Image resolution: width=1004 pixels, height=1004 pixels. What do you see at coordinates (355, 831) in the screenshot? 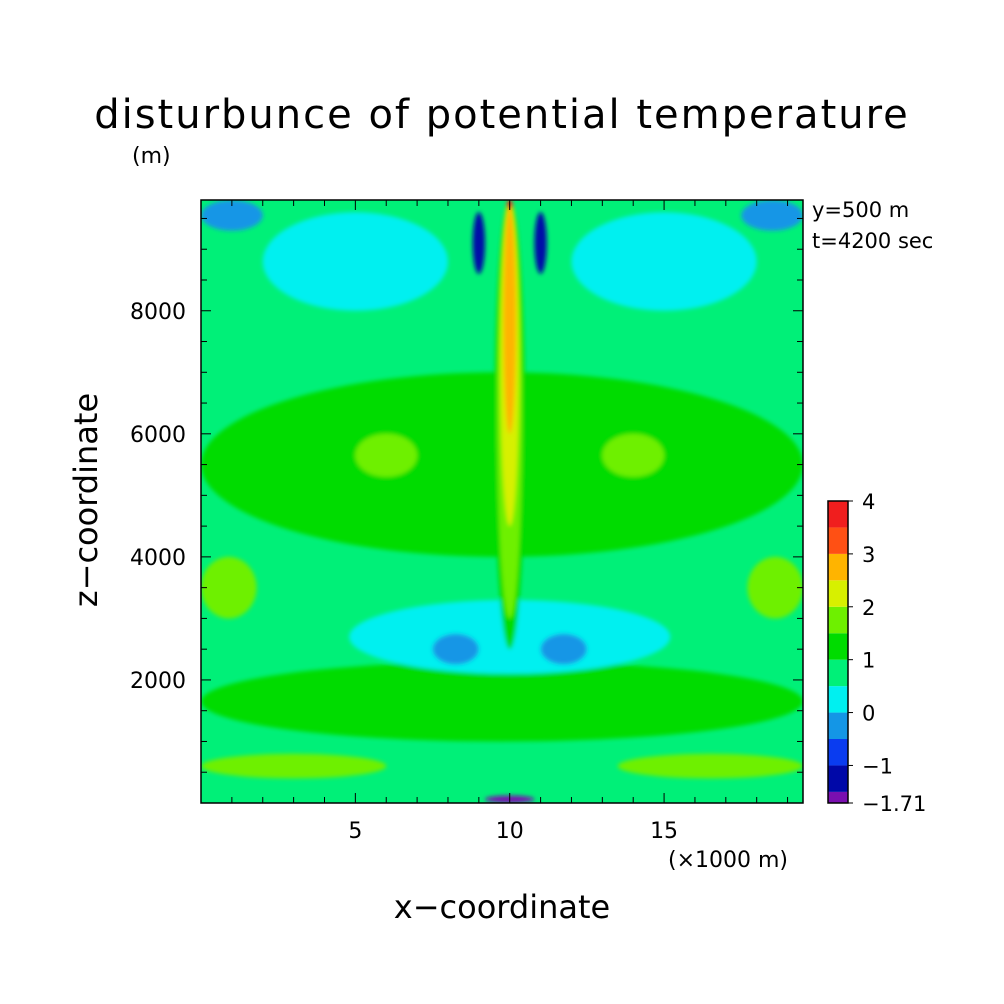
I see `x-tick-label: 5` at bounding box center [355, 831].